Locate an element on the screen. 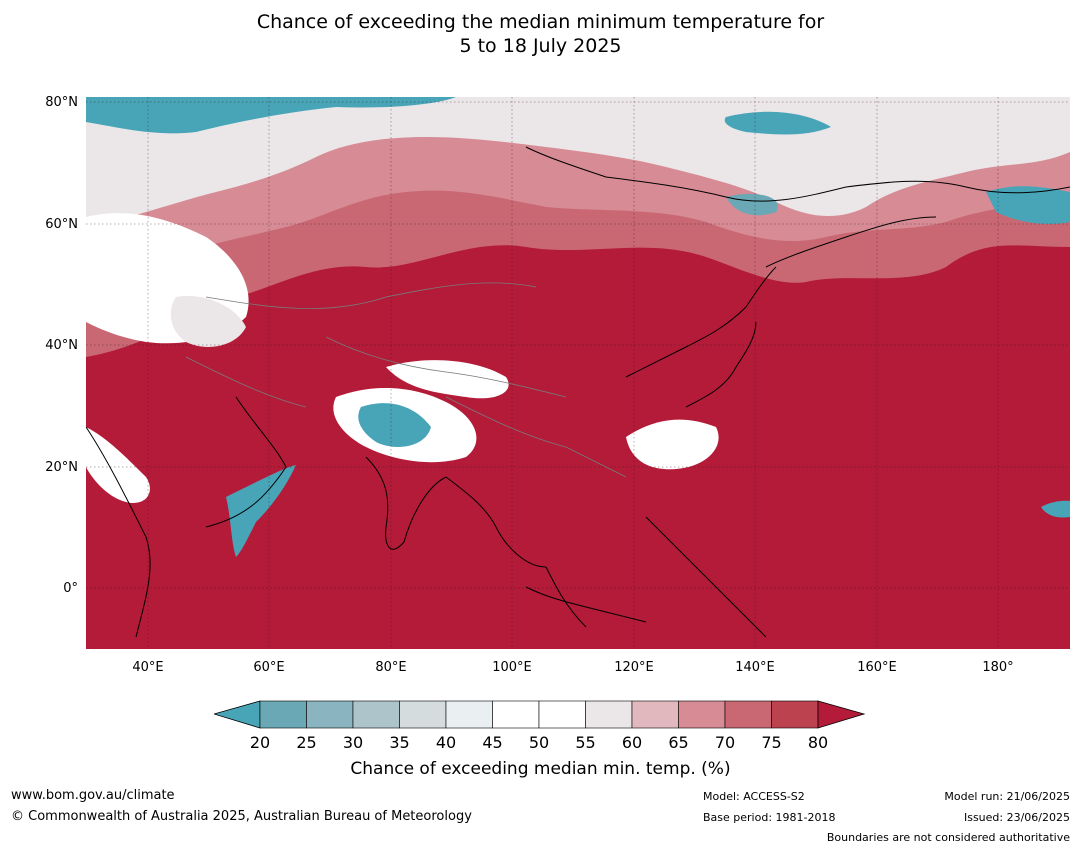 This screenshot has height=850, width=1081. colorbar-tick-label: 50 is located at coordinates (539, 742).